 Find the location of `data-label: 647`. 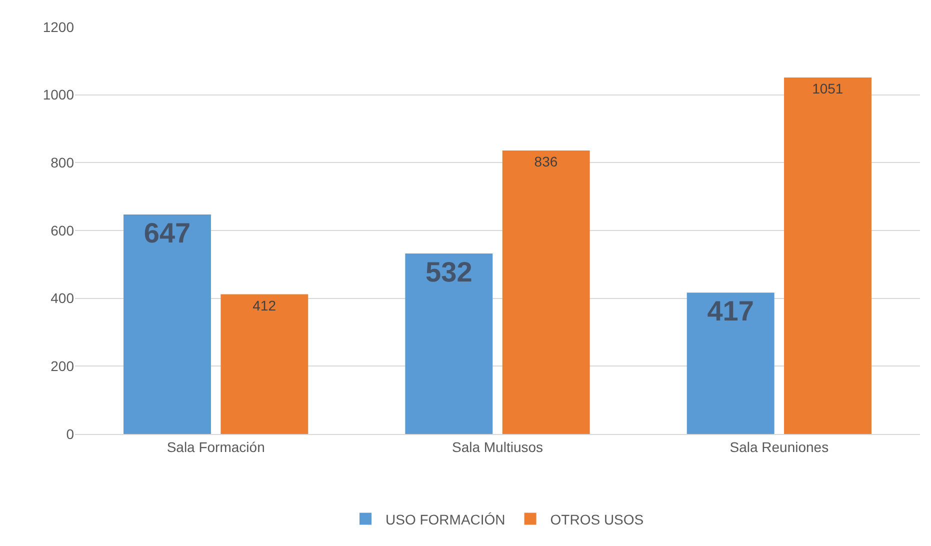

data-label: 647 is located at coordinates (167, 233).